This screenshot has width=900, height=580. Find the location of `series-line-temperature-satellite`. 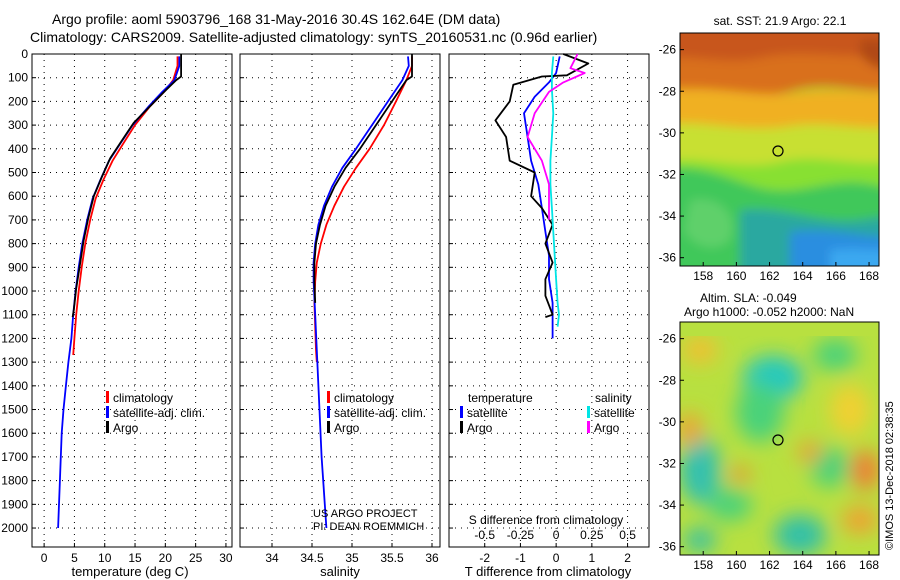

series-line-temperature-satellite is located at coordinates (542, 197).